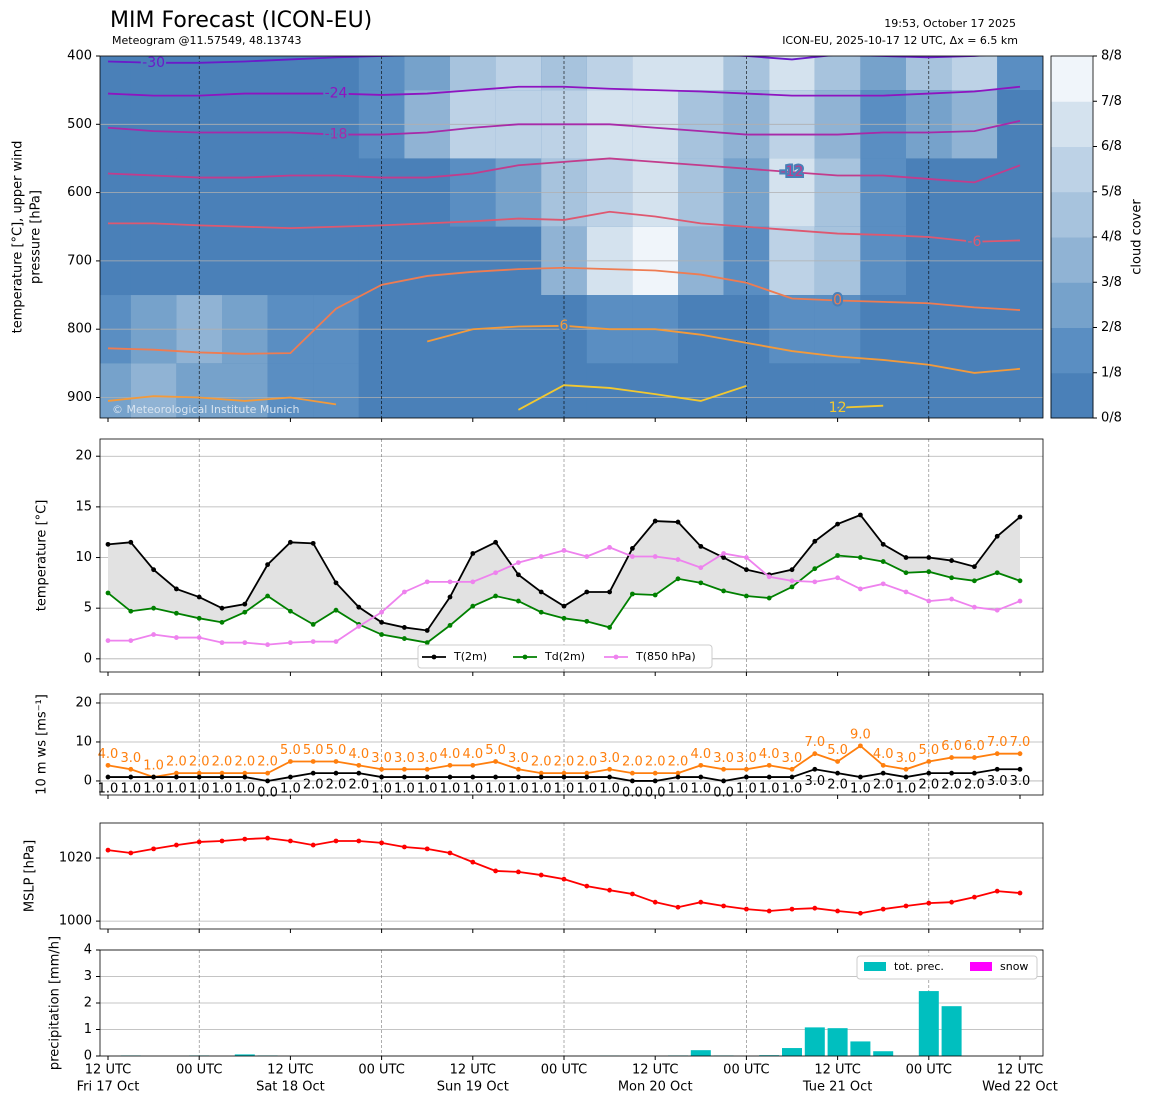  What do you see at coordinates (1111, 146) in the screenshot?
I see `colorbar-tick-label: 6/8` at bounding box center [1111, 146].